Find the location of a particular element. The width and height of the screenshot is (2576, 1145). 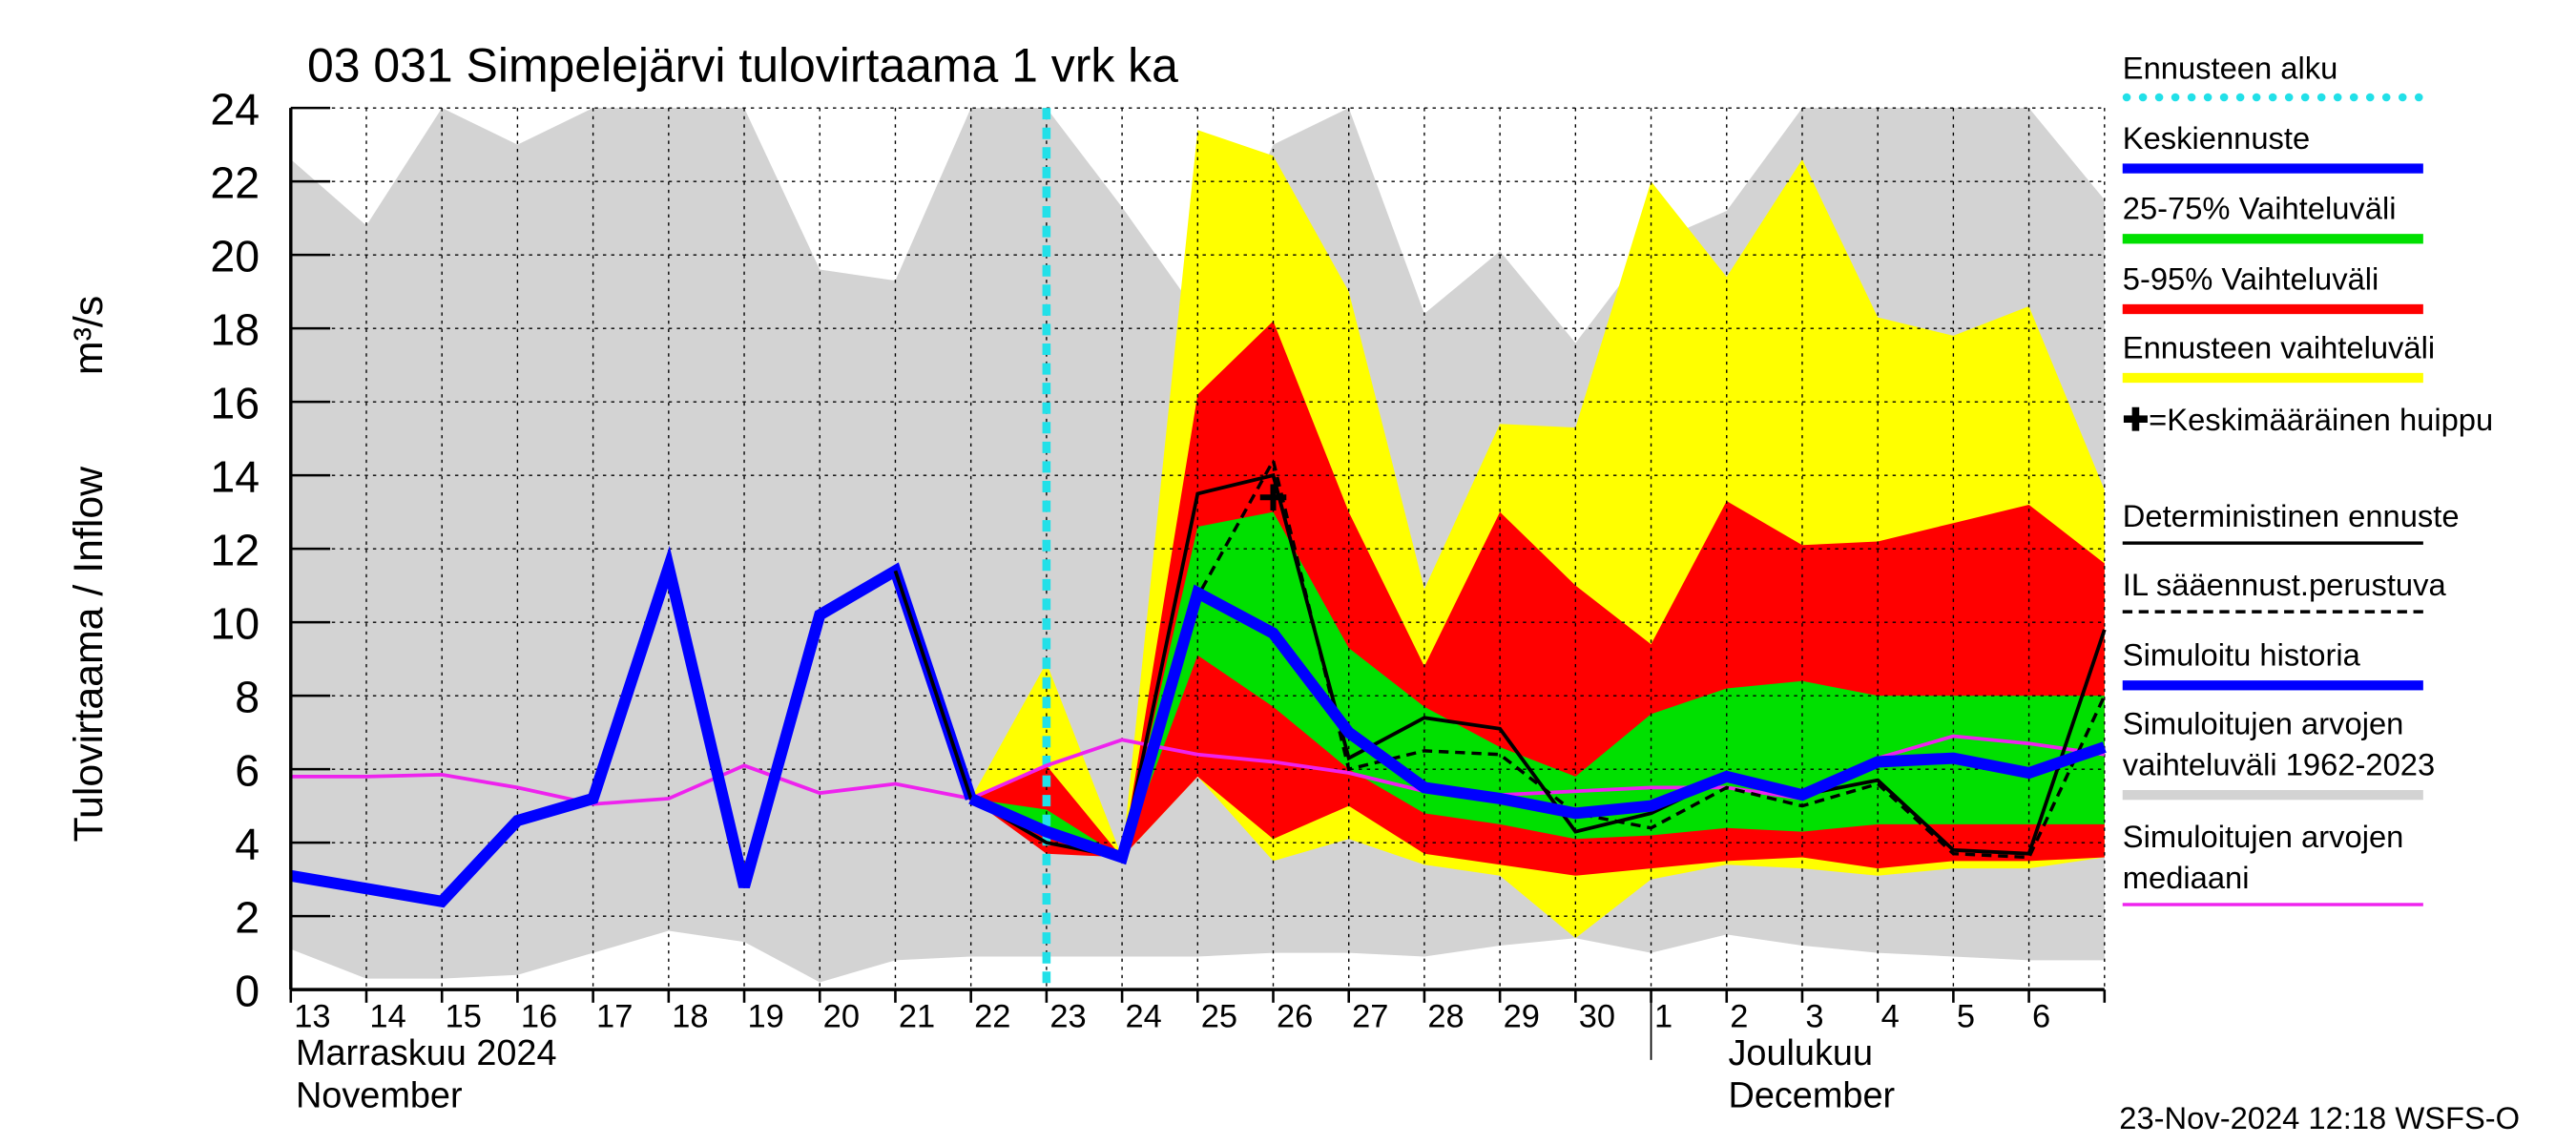

legend-item: 25-75% Vaihteluväli is located at coordinates (2311, 217).